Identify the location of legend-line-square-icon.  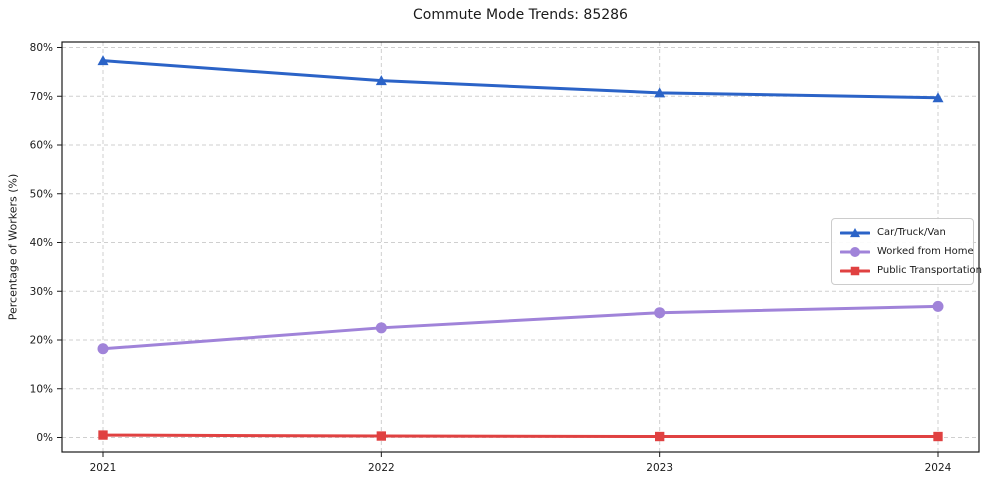
(855, 271).